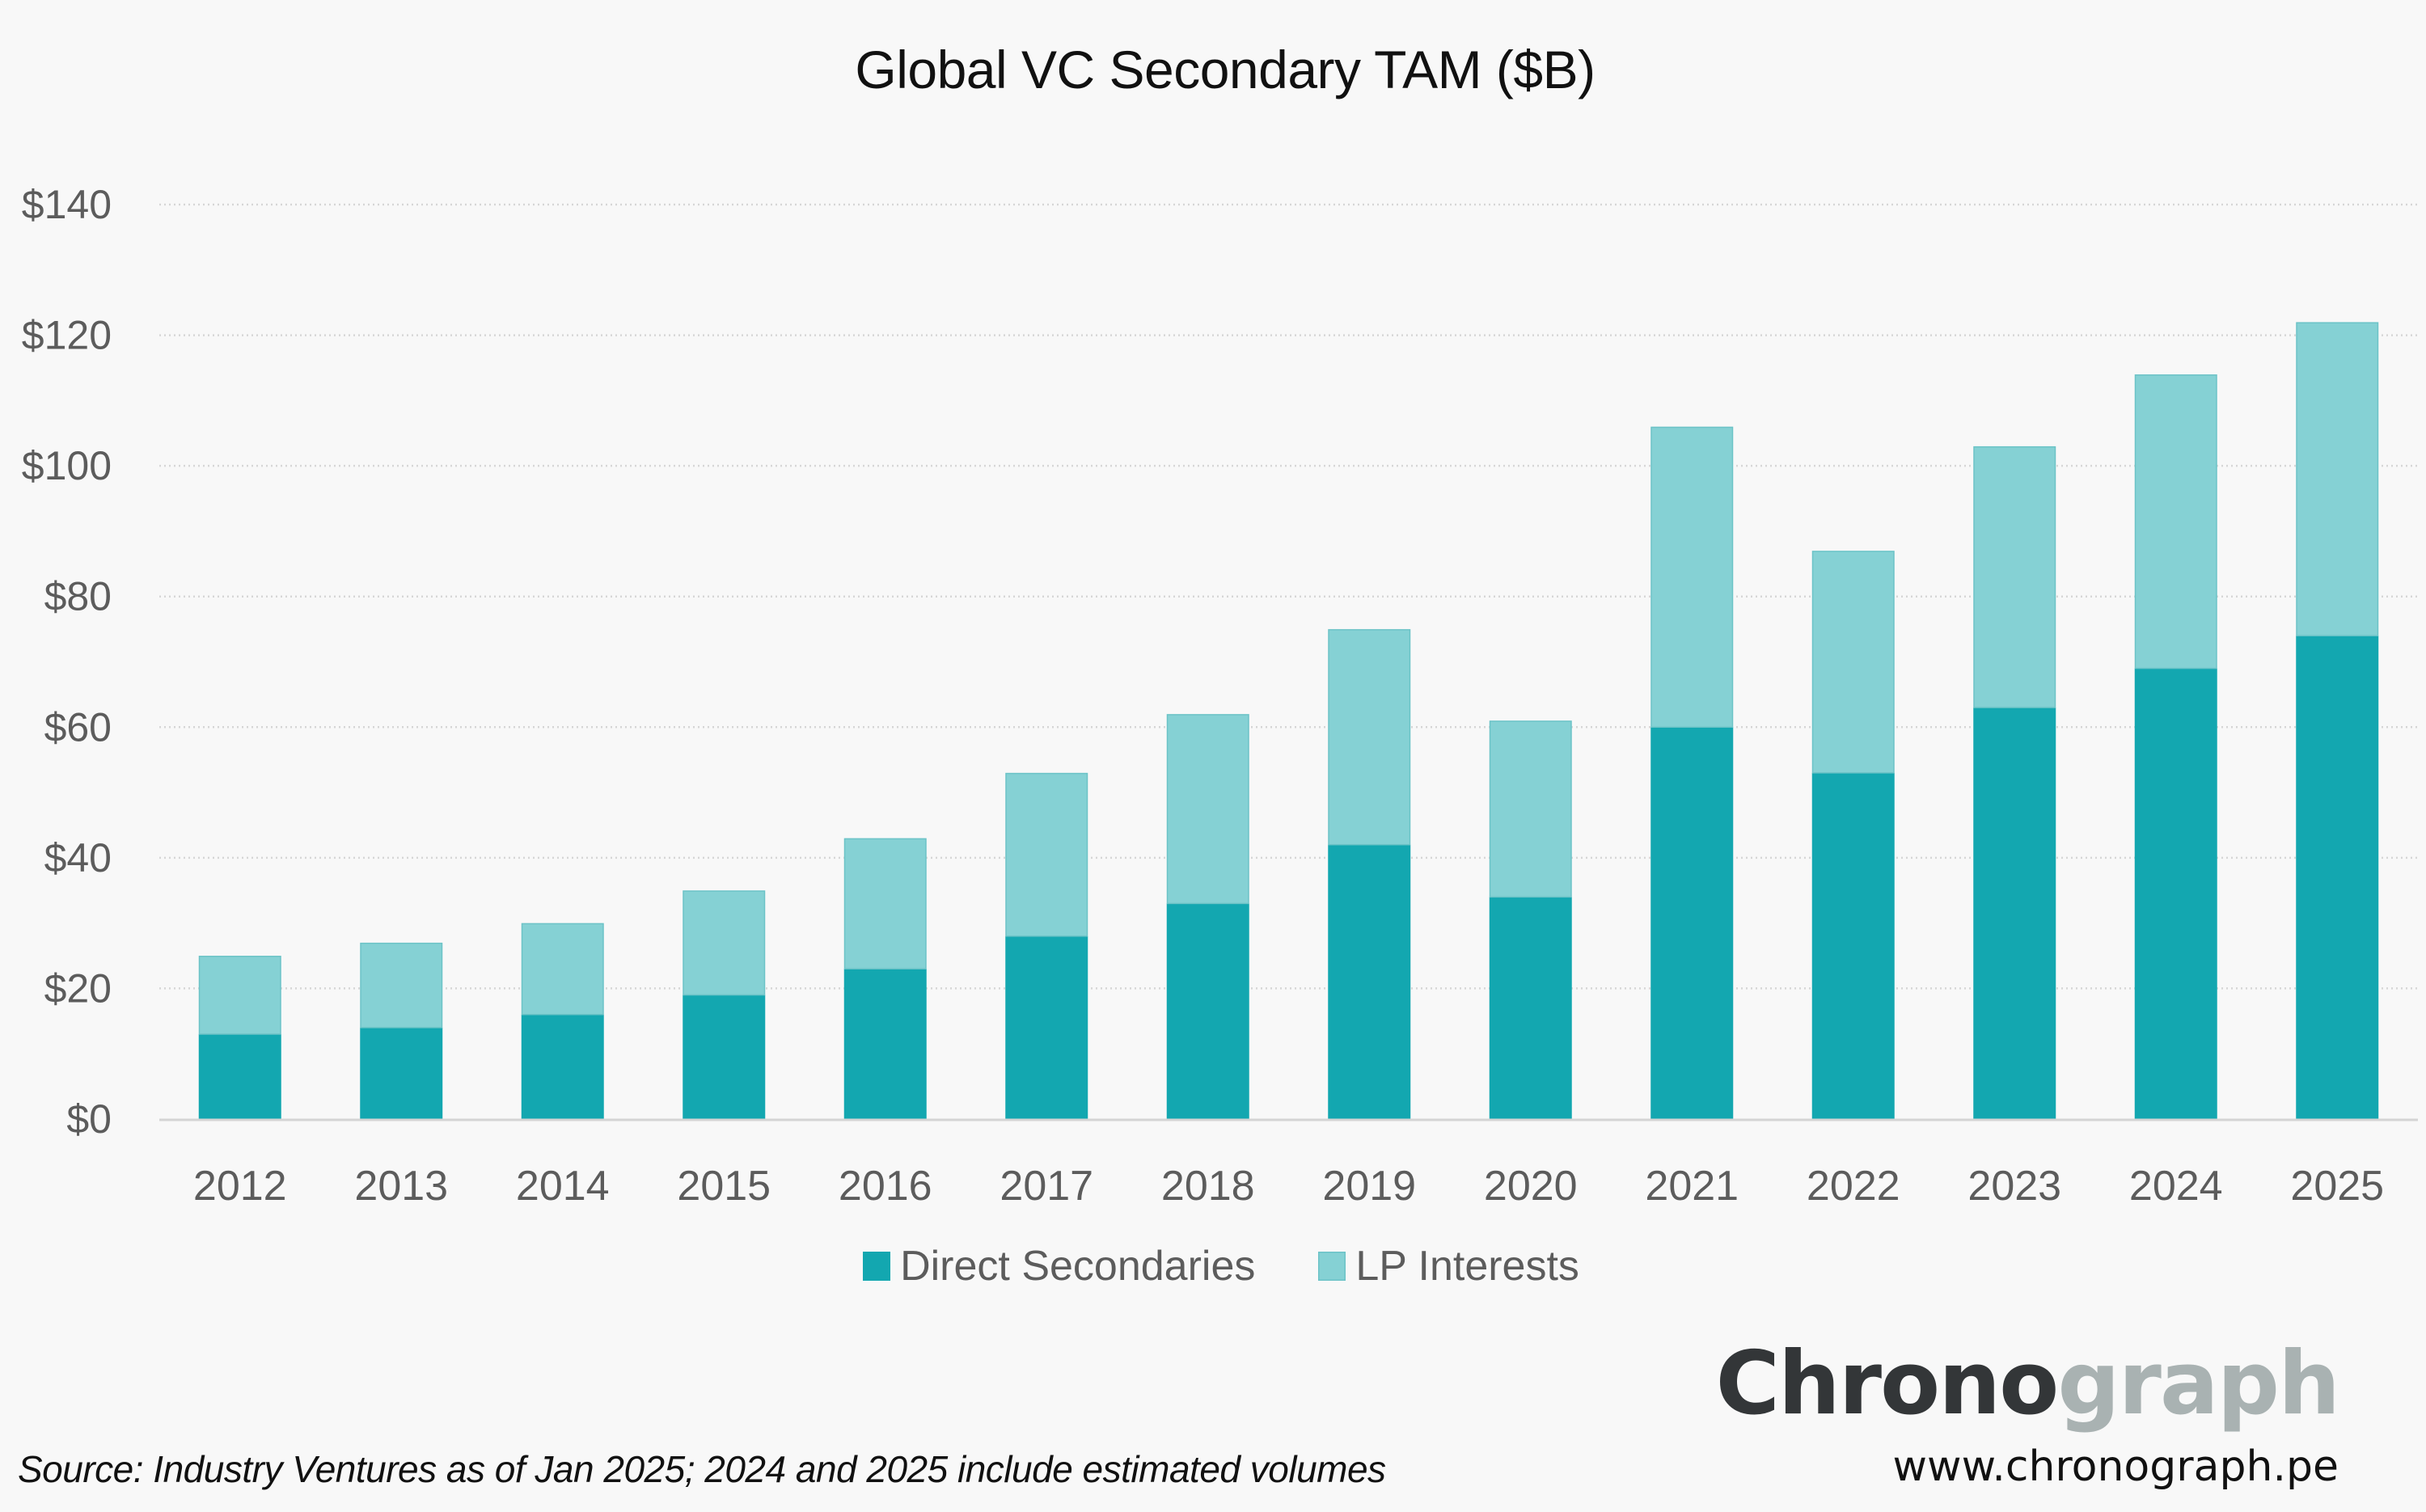 The image size is (2426, 1512). I want to click on legend-item-direct-secondaries: Direct Secondaries, so click(1059, 1266).